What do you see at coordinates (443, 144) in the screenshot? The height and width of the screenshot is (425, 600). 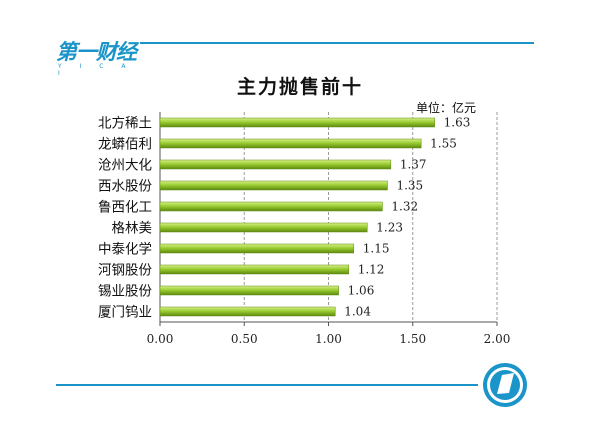 I see `data-label: 1.55` at bounding box center [443, 144].